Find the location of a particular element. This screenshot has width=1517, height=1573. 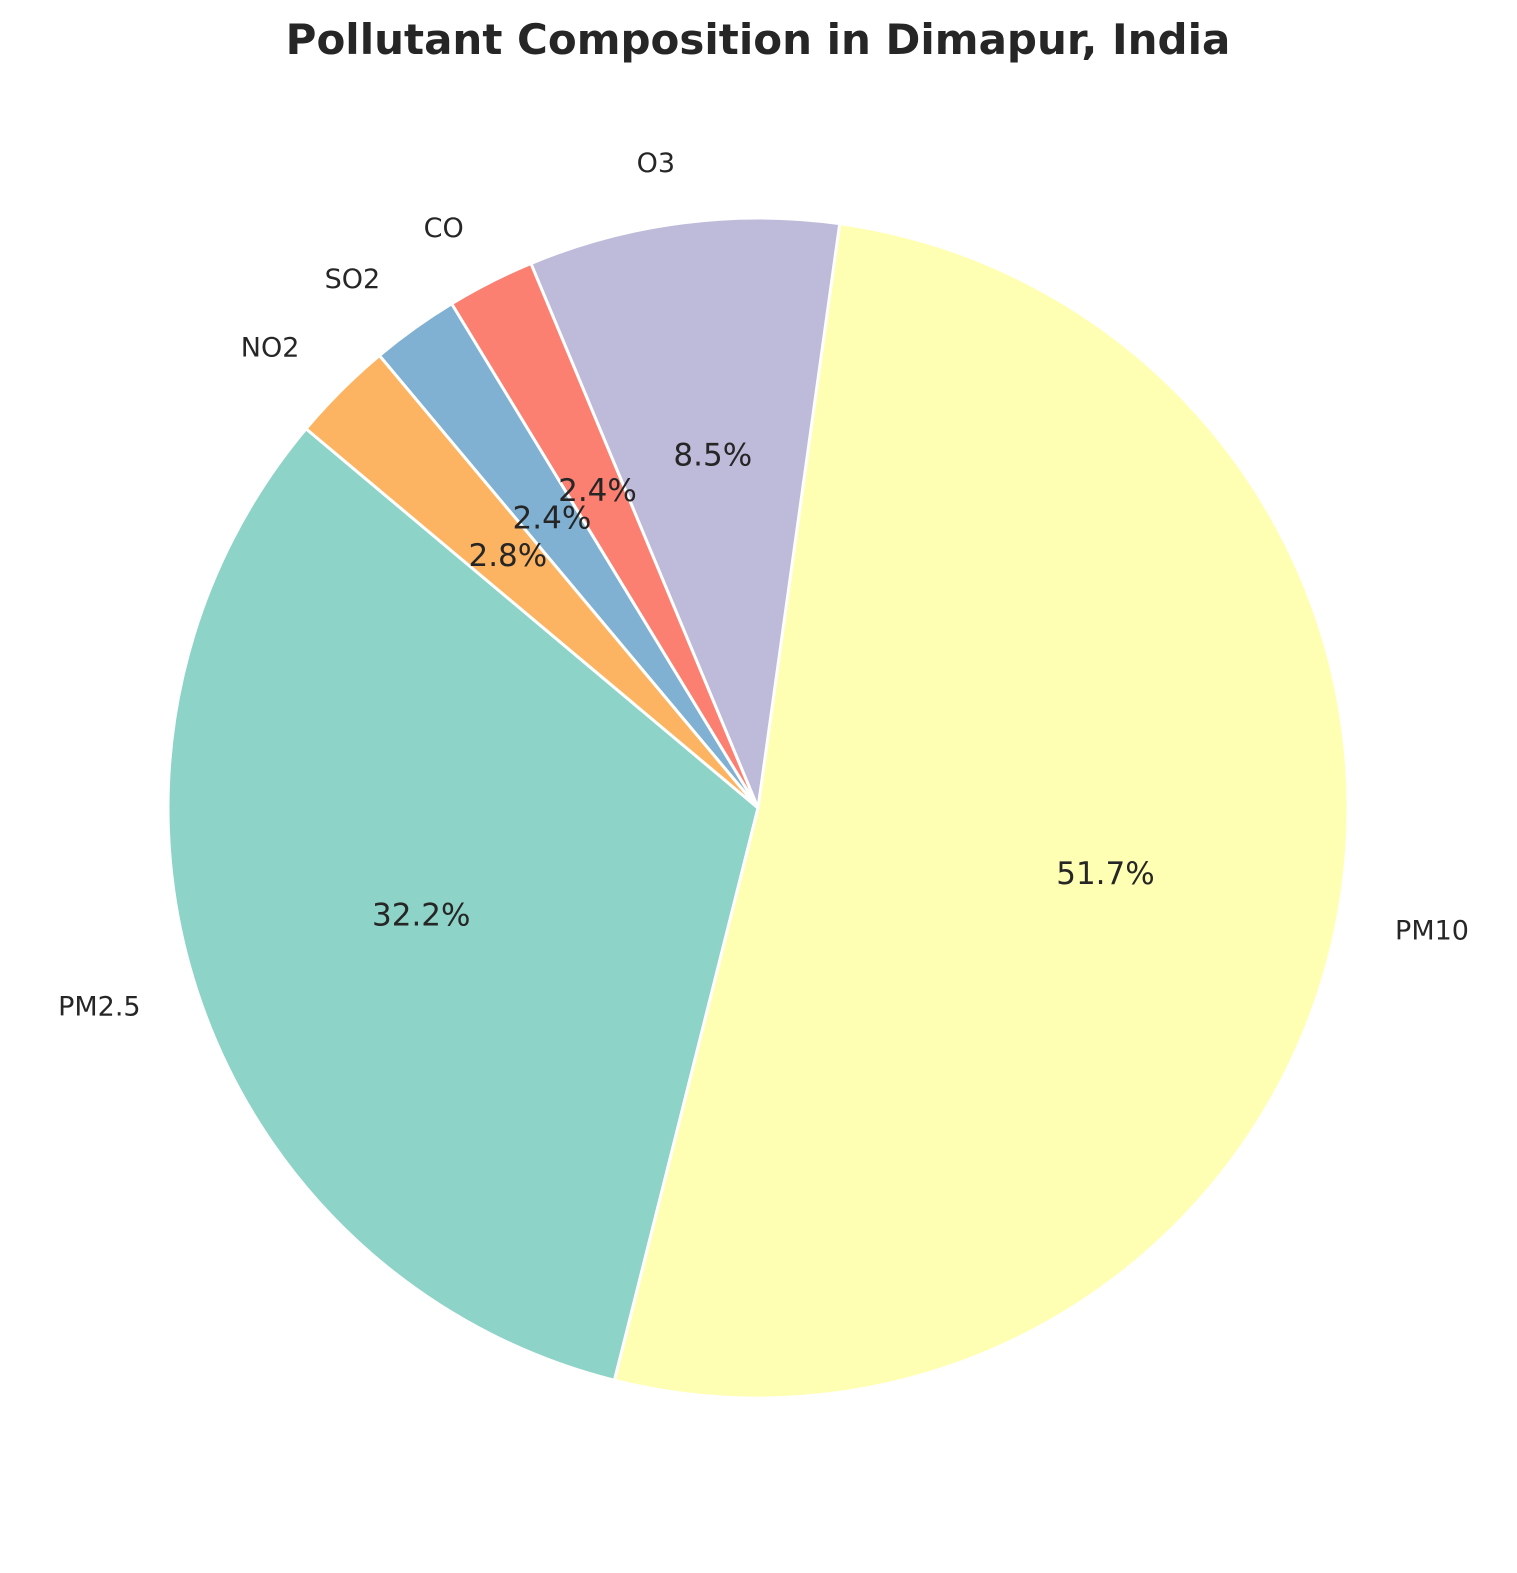

slice-label-co: CO is located at coordinates (444, 228).